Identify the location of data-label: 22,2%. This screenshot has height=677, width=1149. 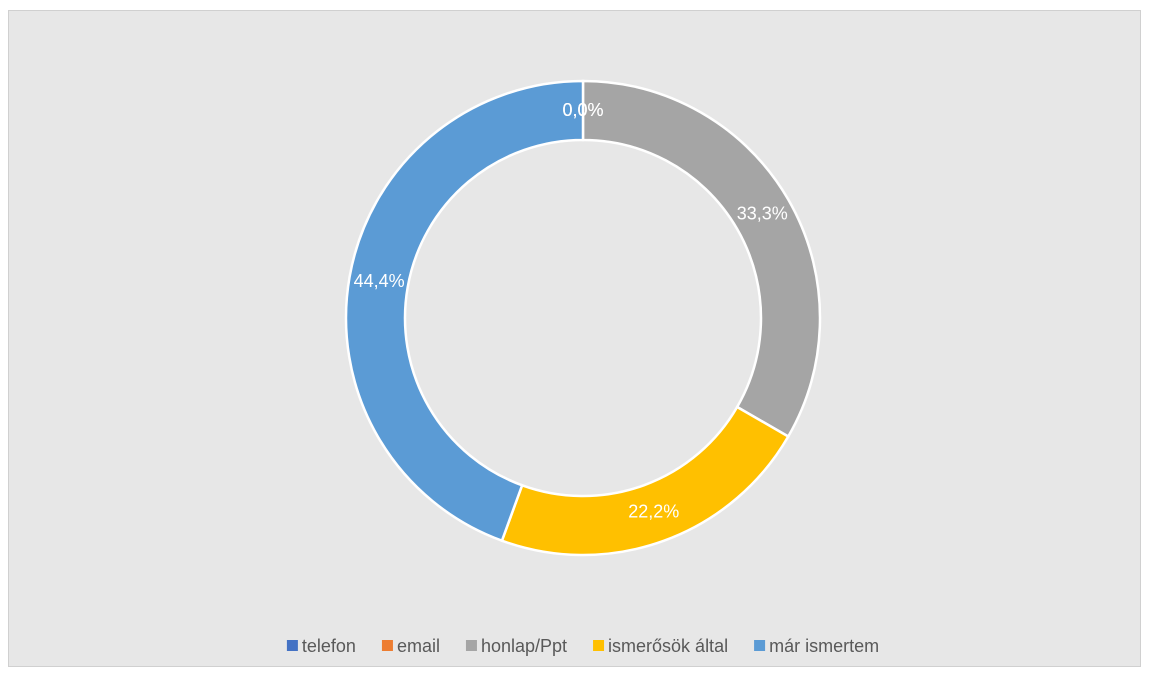
(653, 511).